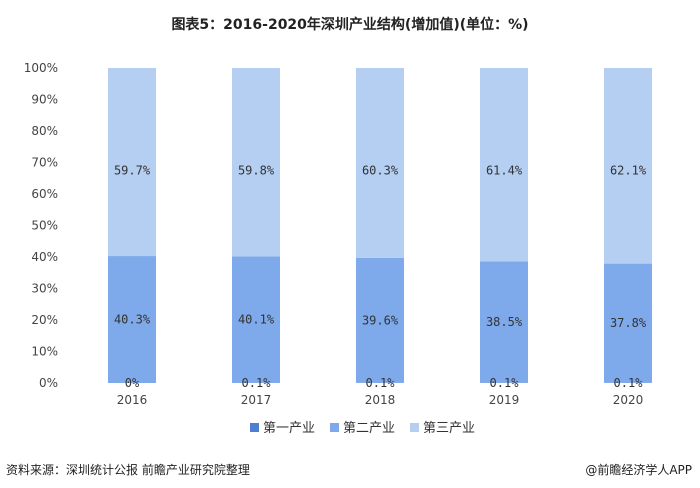 The height and width of the screenshot is (488, 700). Describe the element at coordinates (638, 470) in the screenshot. I see `brand-credit: @前瞻经济学人APP` at that location.